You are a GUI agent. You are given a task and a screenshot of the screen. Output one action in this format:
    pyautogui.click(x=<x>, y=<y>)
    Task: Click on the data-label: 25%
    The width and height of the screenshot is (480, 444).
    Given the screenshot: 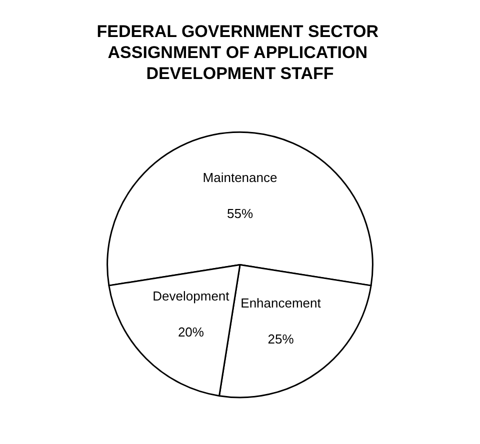 What is the action you would take?
    pyautogui.click(x=281, y=338)
    